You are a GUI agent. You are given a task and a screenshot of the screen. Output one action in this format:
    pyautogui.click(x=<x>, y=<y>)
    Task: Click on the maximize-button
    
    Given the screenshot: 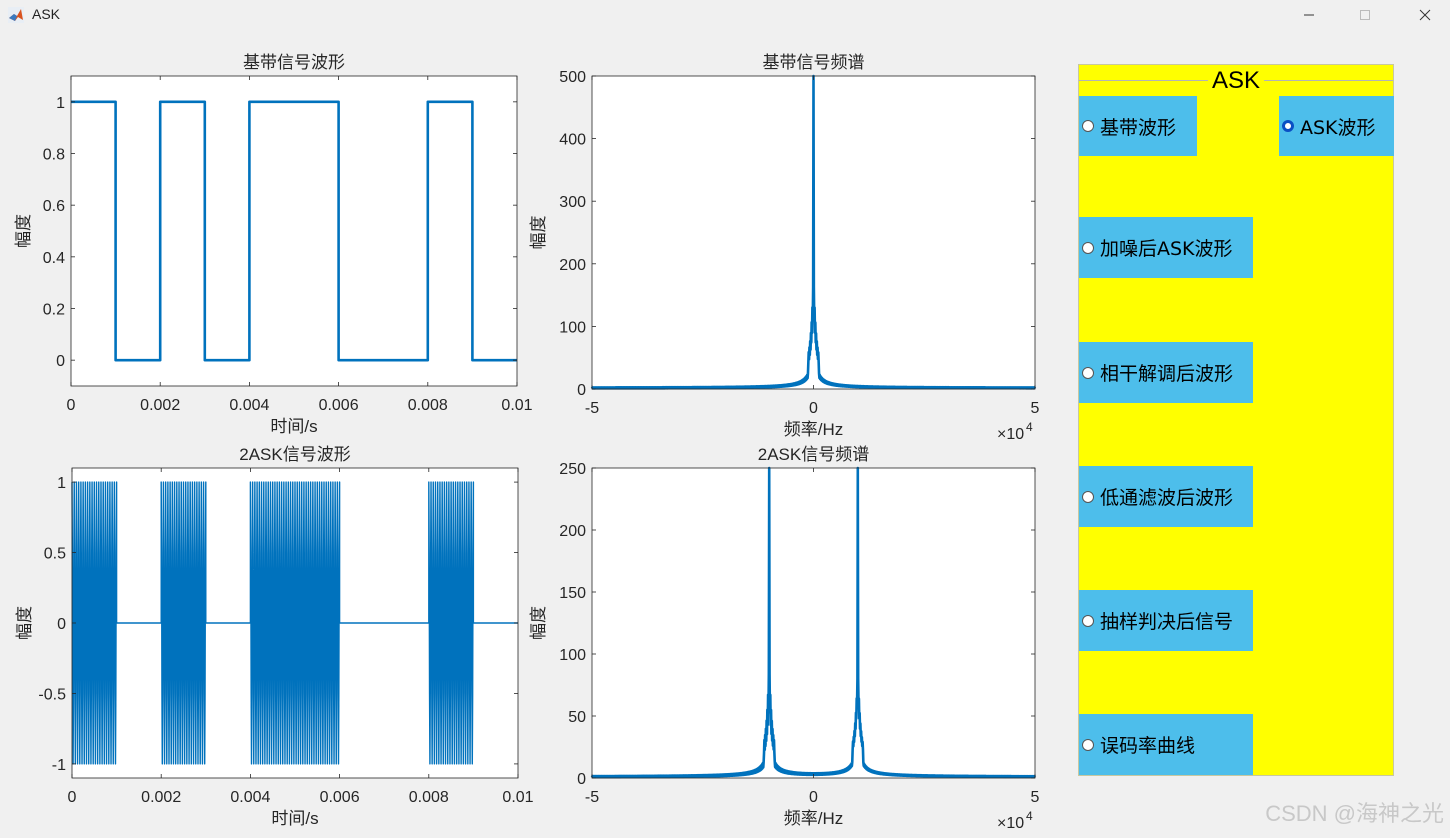 What is the action you would take?
    pyautogui.click(x=1365, y=15)
    